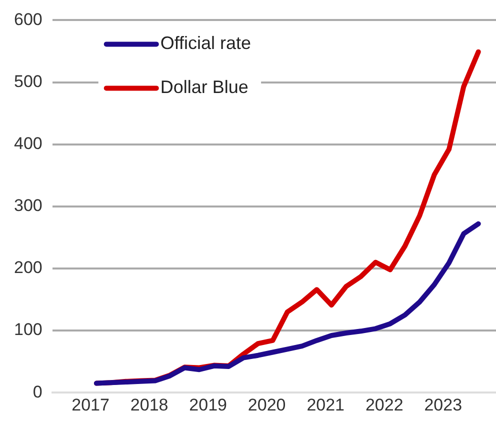 This screenshot has height=423, width=496. What do you see at coordinates (28, 268) in the screenshot?
I see `y-tick-label: 200` at bounding box center [28, 268].